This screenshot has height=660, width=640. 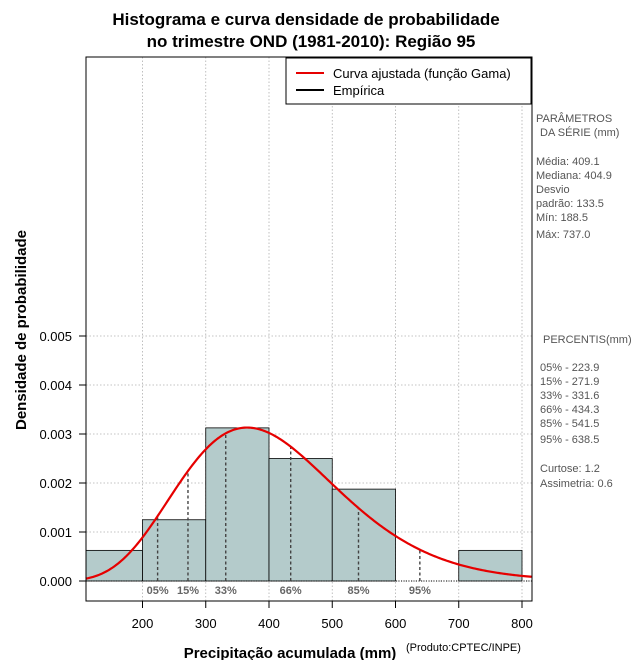 What do you see at coordinates (188, 591) in the screenshot?
I see `percentile-label: 15%` at bounding box center [188, 591].